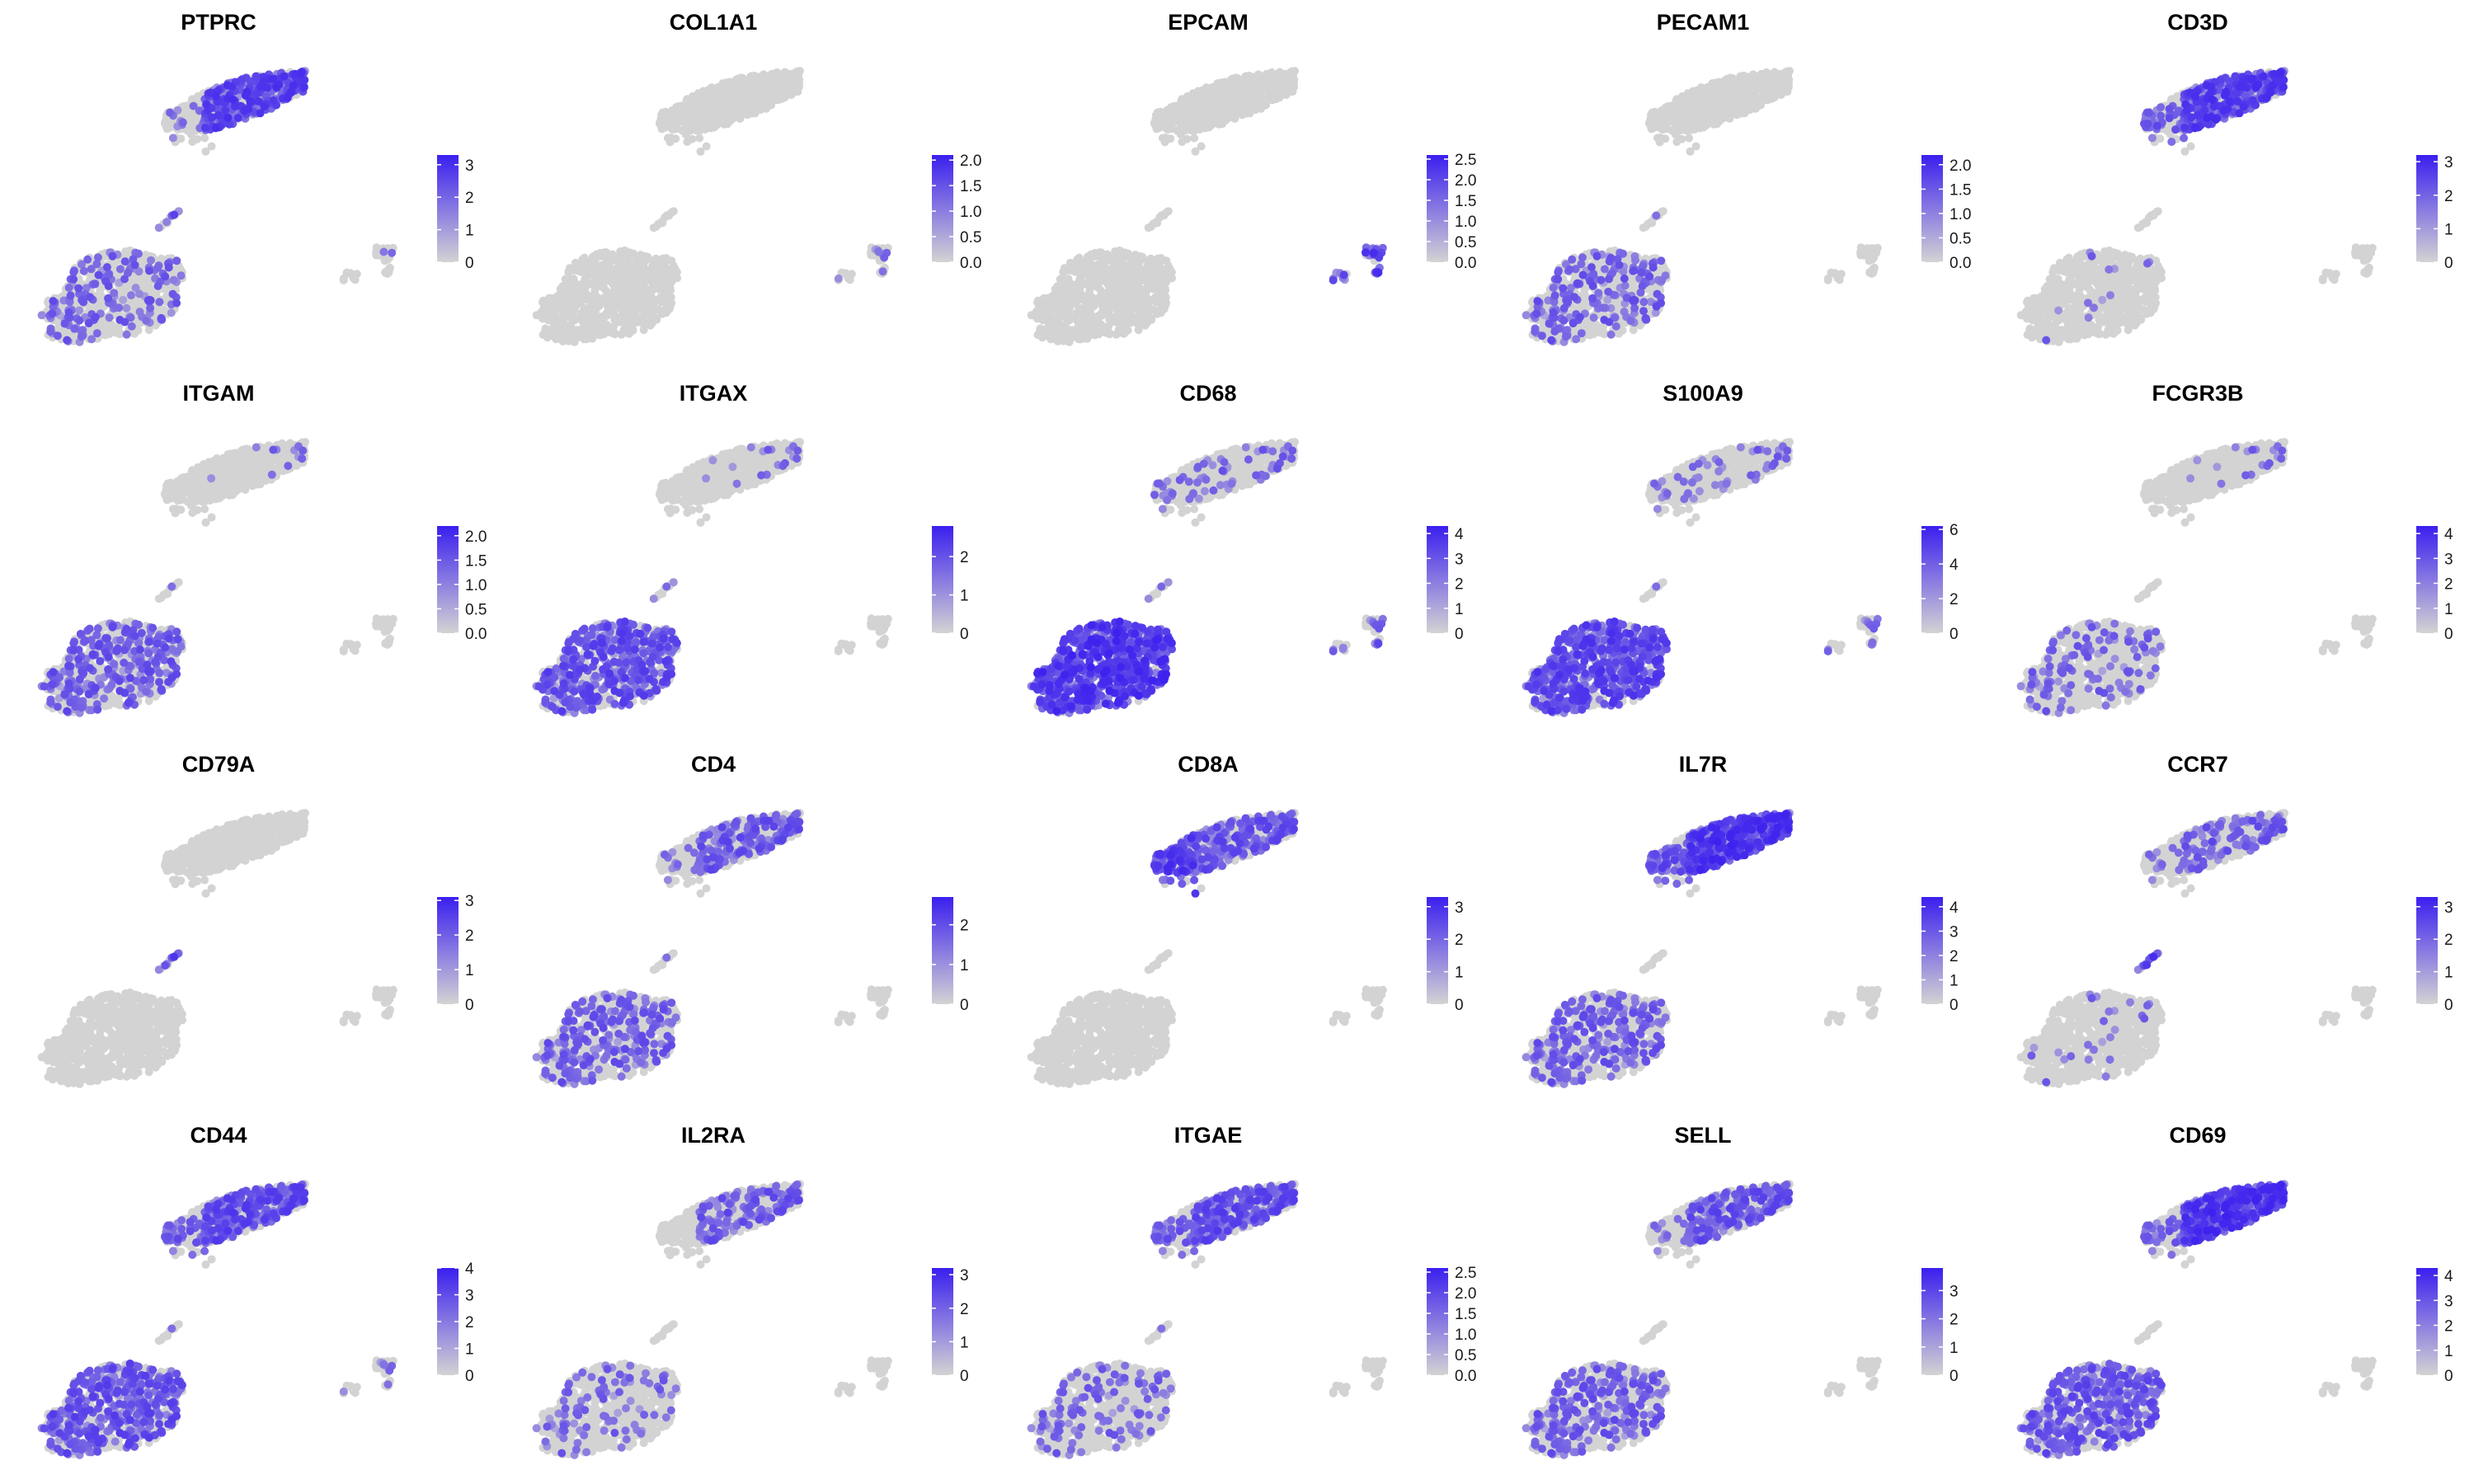 Image resolution: width=2474 pixels, height=1484 pixels. I want to click on legend-tick-label: 0, so click(469, 263).